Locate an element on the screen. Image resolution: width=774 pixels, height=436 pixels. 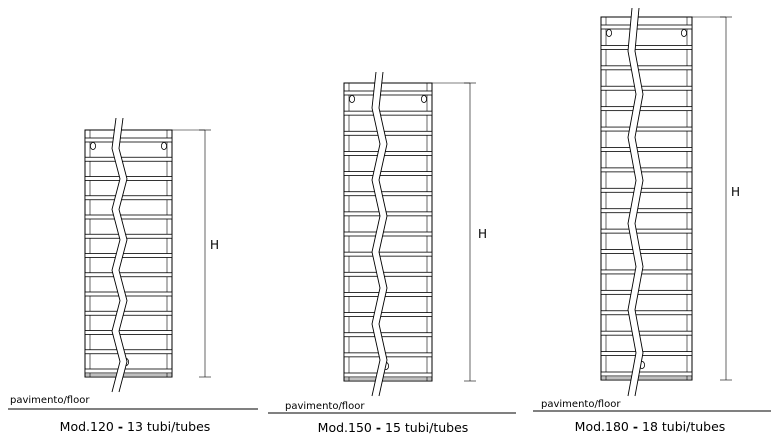
radiator-frame is located at coordinates (646, 198).